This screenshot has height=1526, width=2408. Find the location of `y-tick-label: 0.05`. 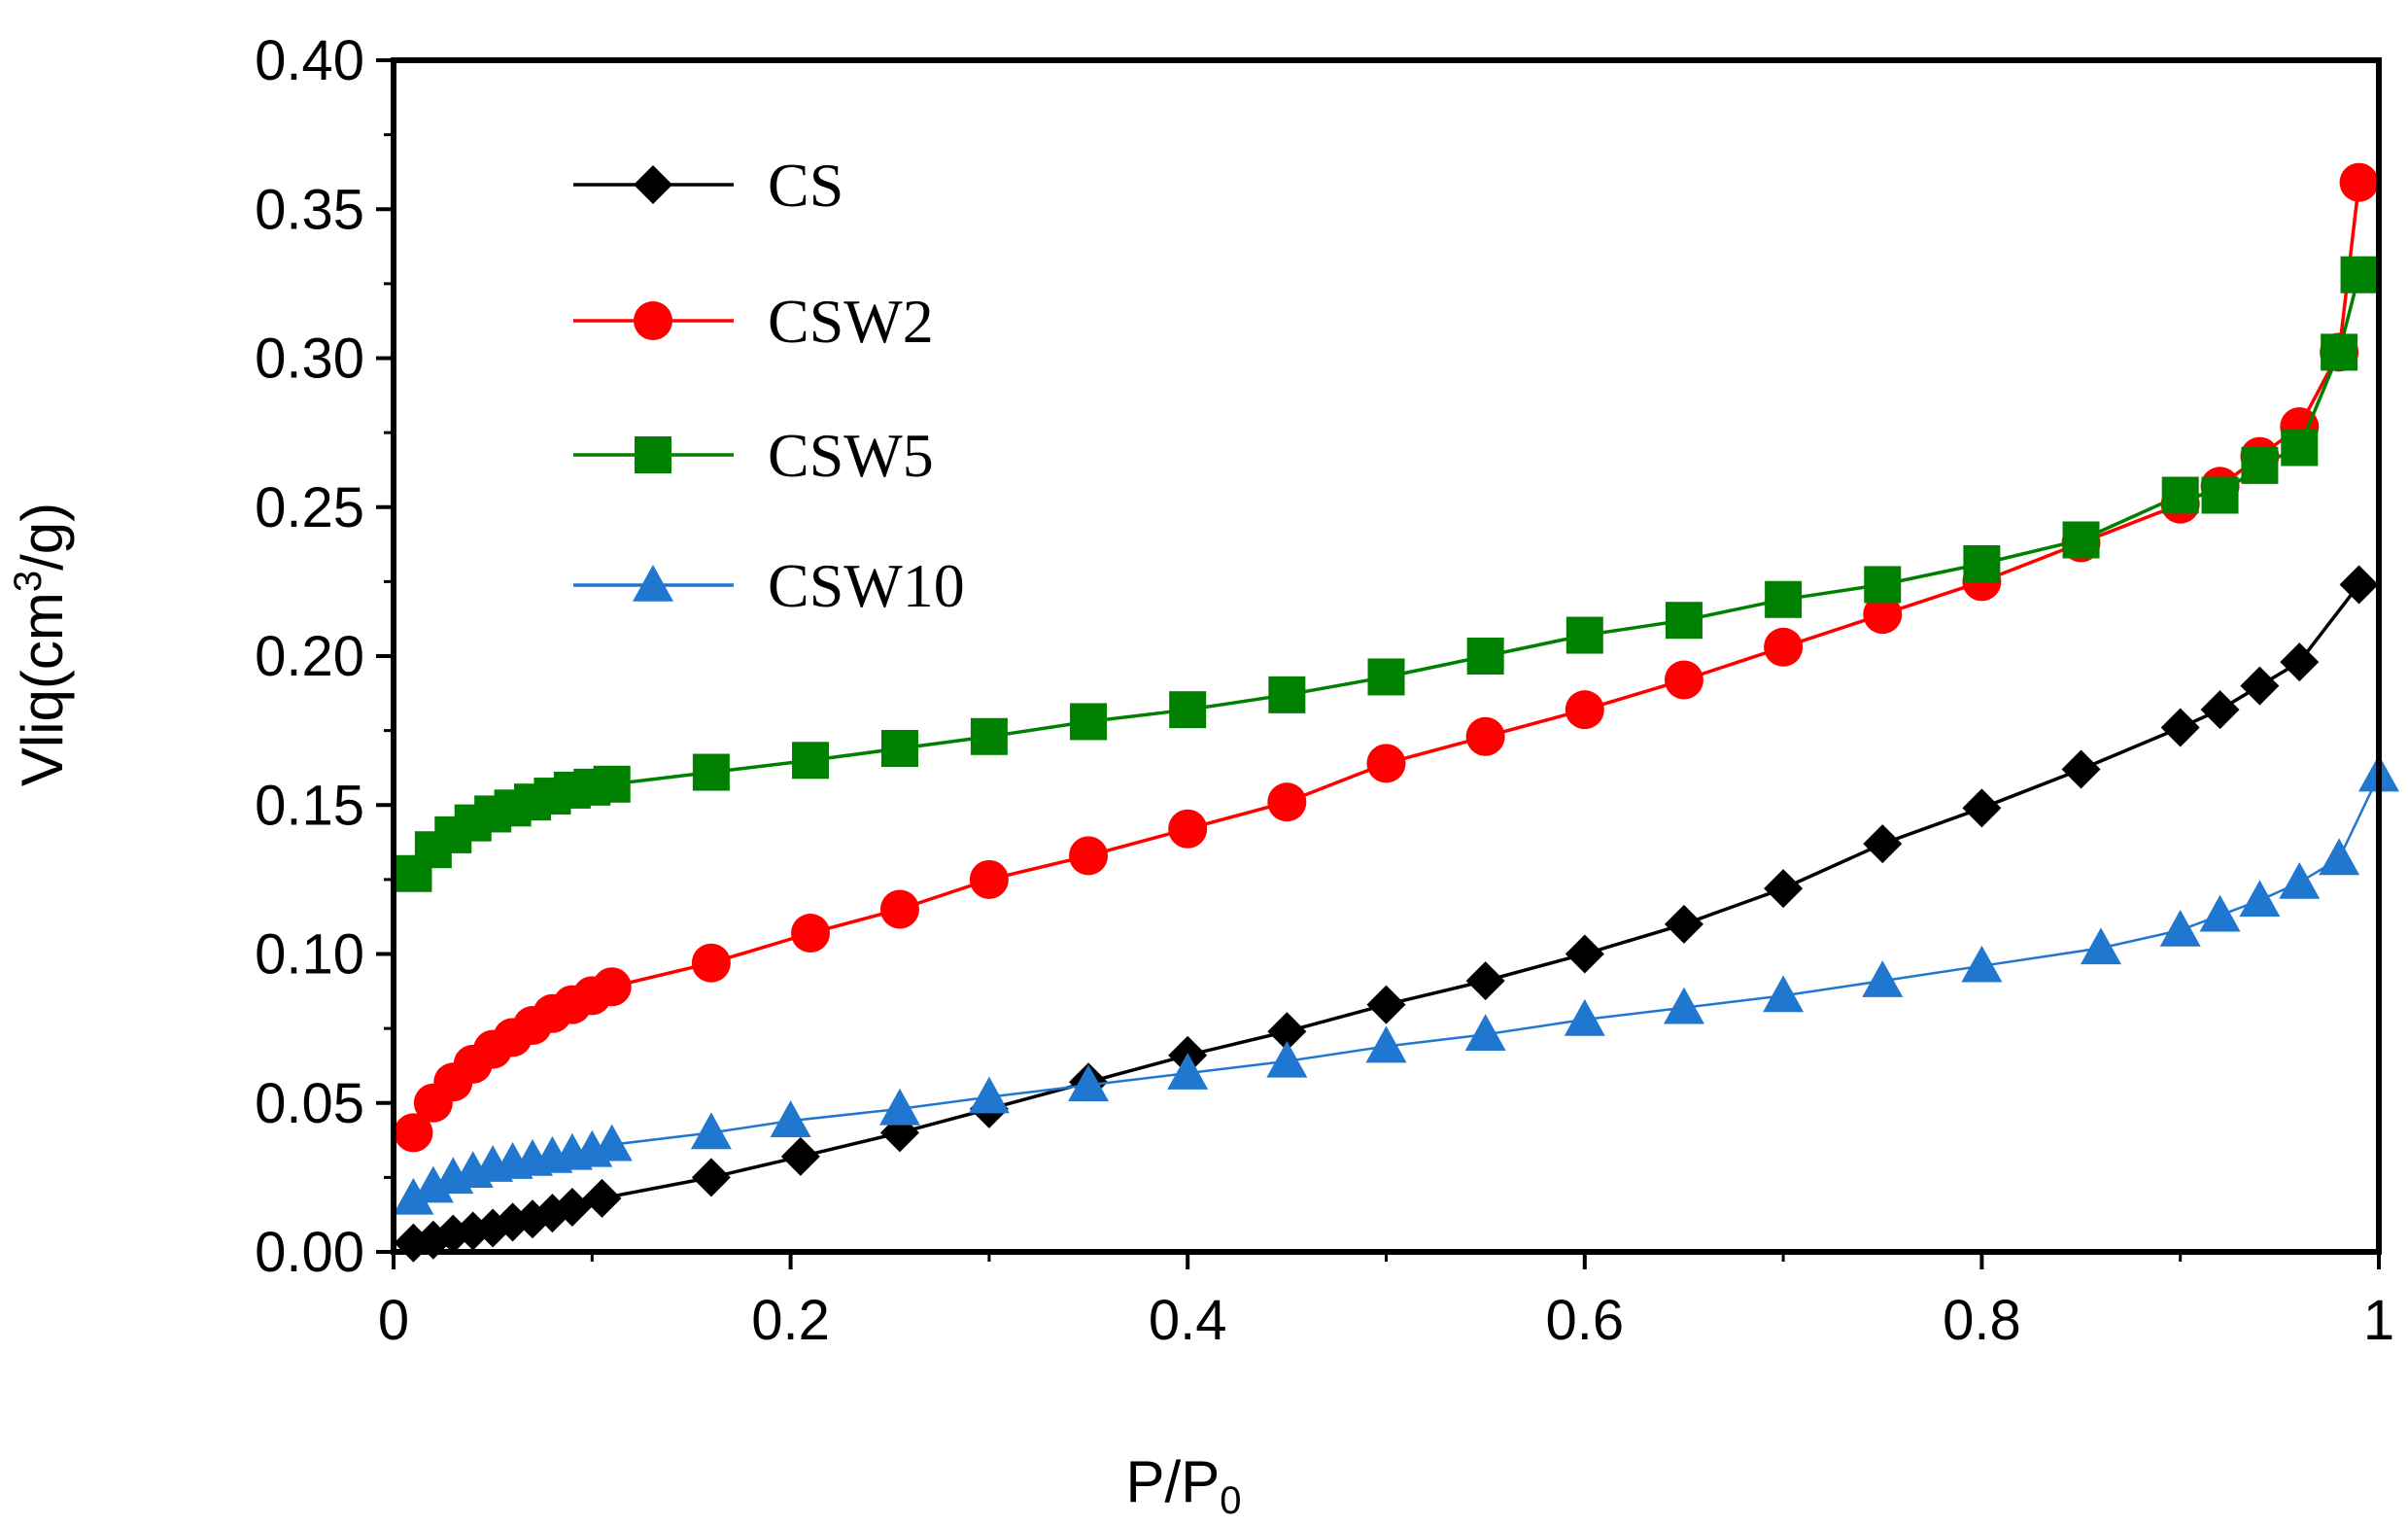

y-tick-label: 0.05 is located at coordinates (310, 1104).